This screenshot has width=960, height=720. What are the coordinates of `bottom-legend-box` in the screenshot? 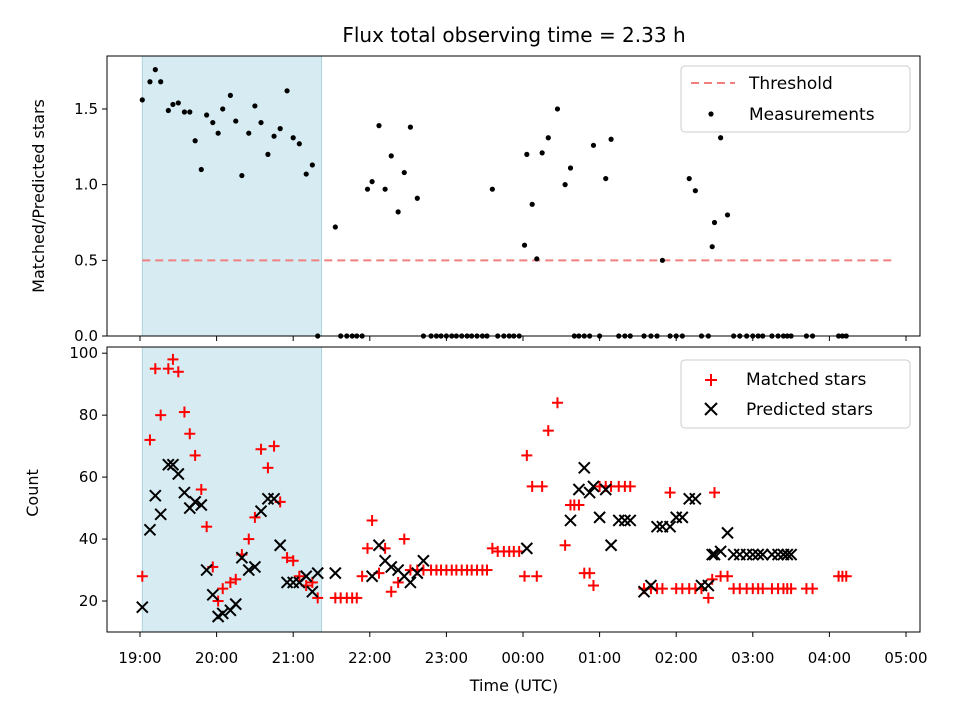 It's located at (795, 394).